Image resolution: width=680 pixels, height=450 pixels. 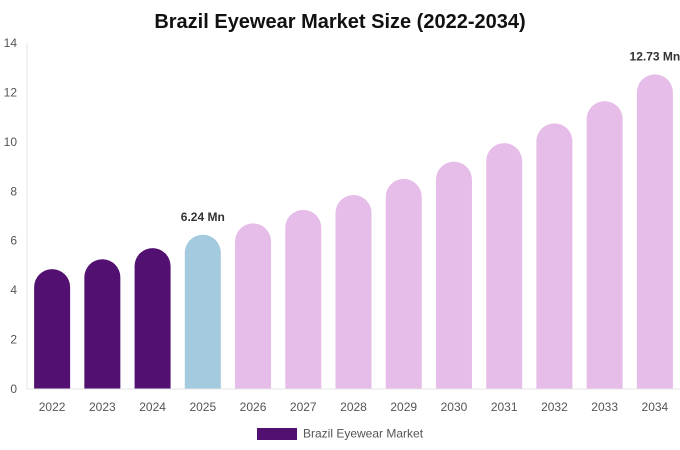 What do you see at coordinates (604, 245) in the screenshot?
I see `bar-2033` at bounding box center [604, 245].